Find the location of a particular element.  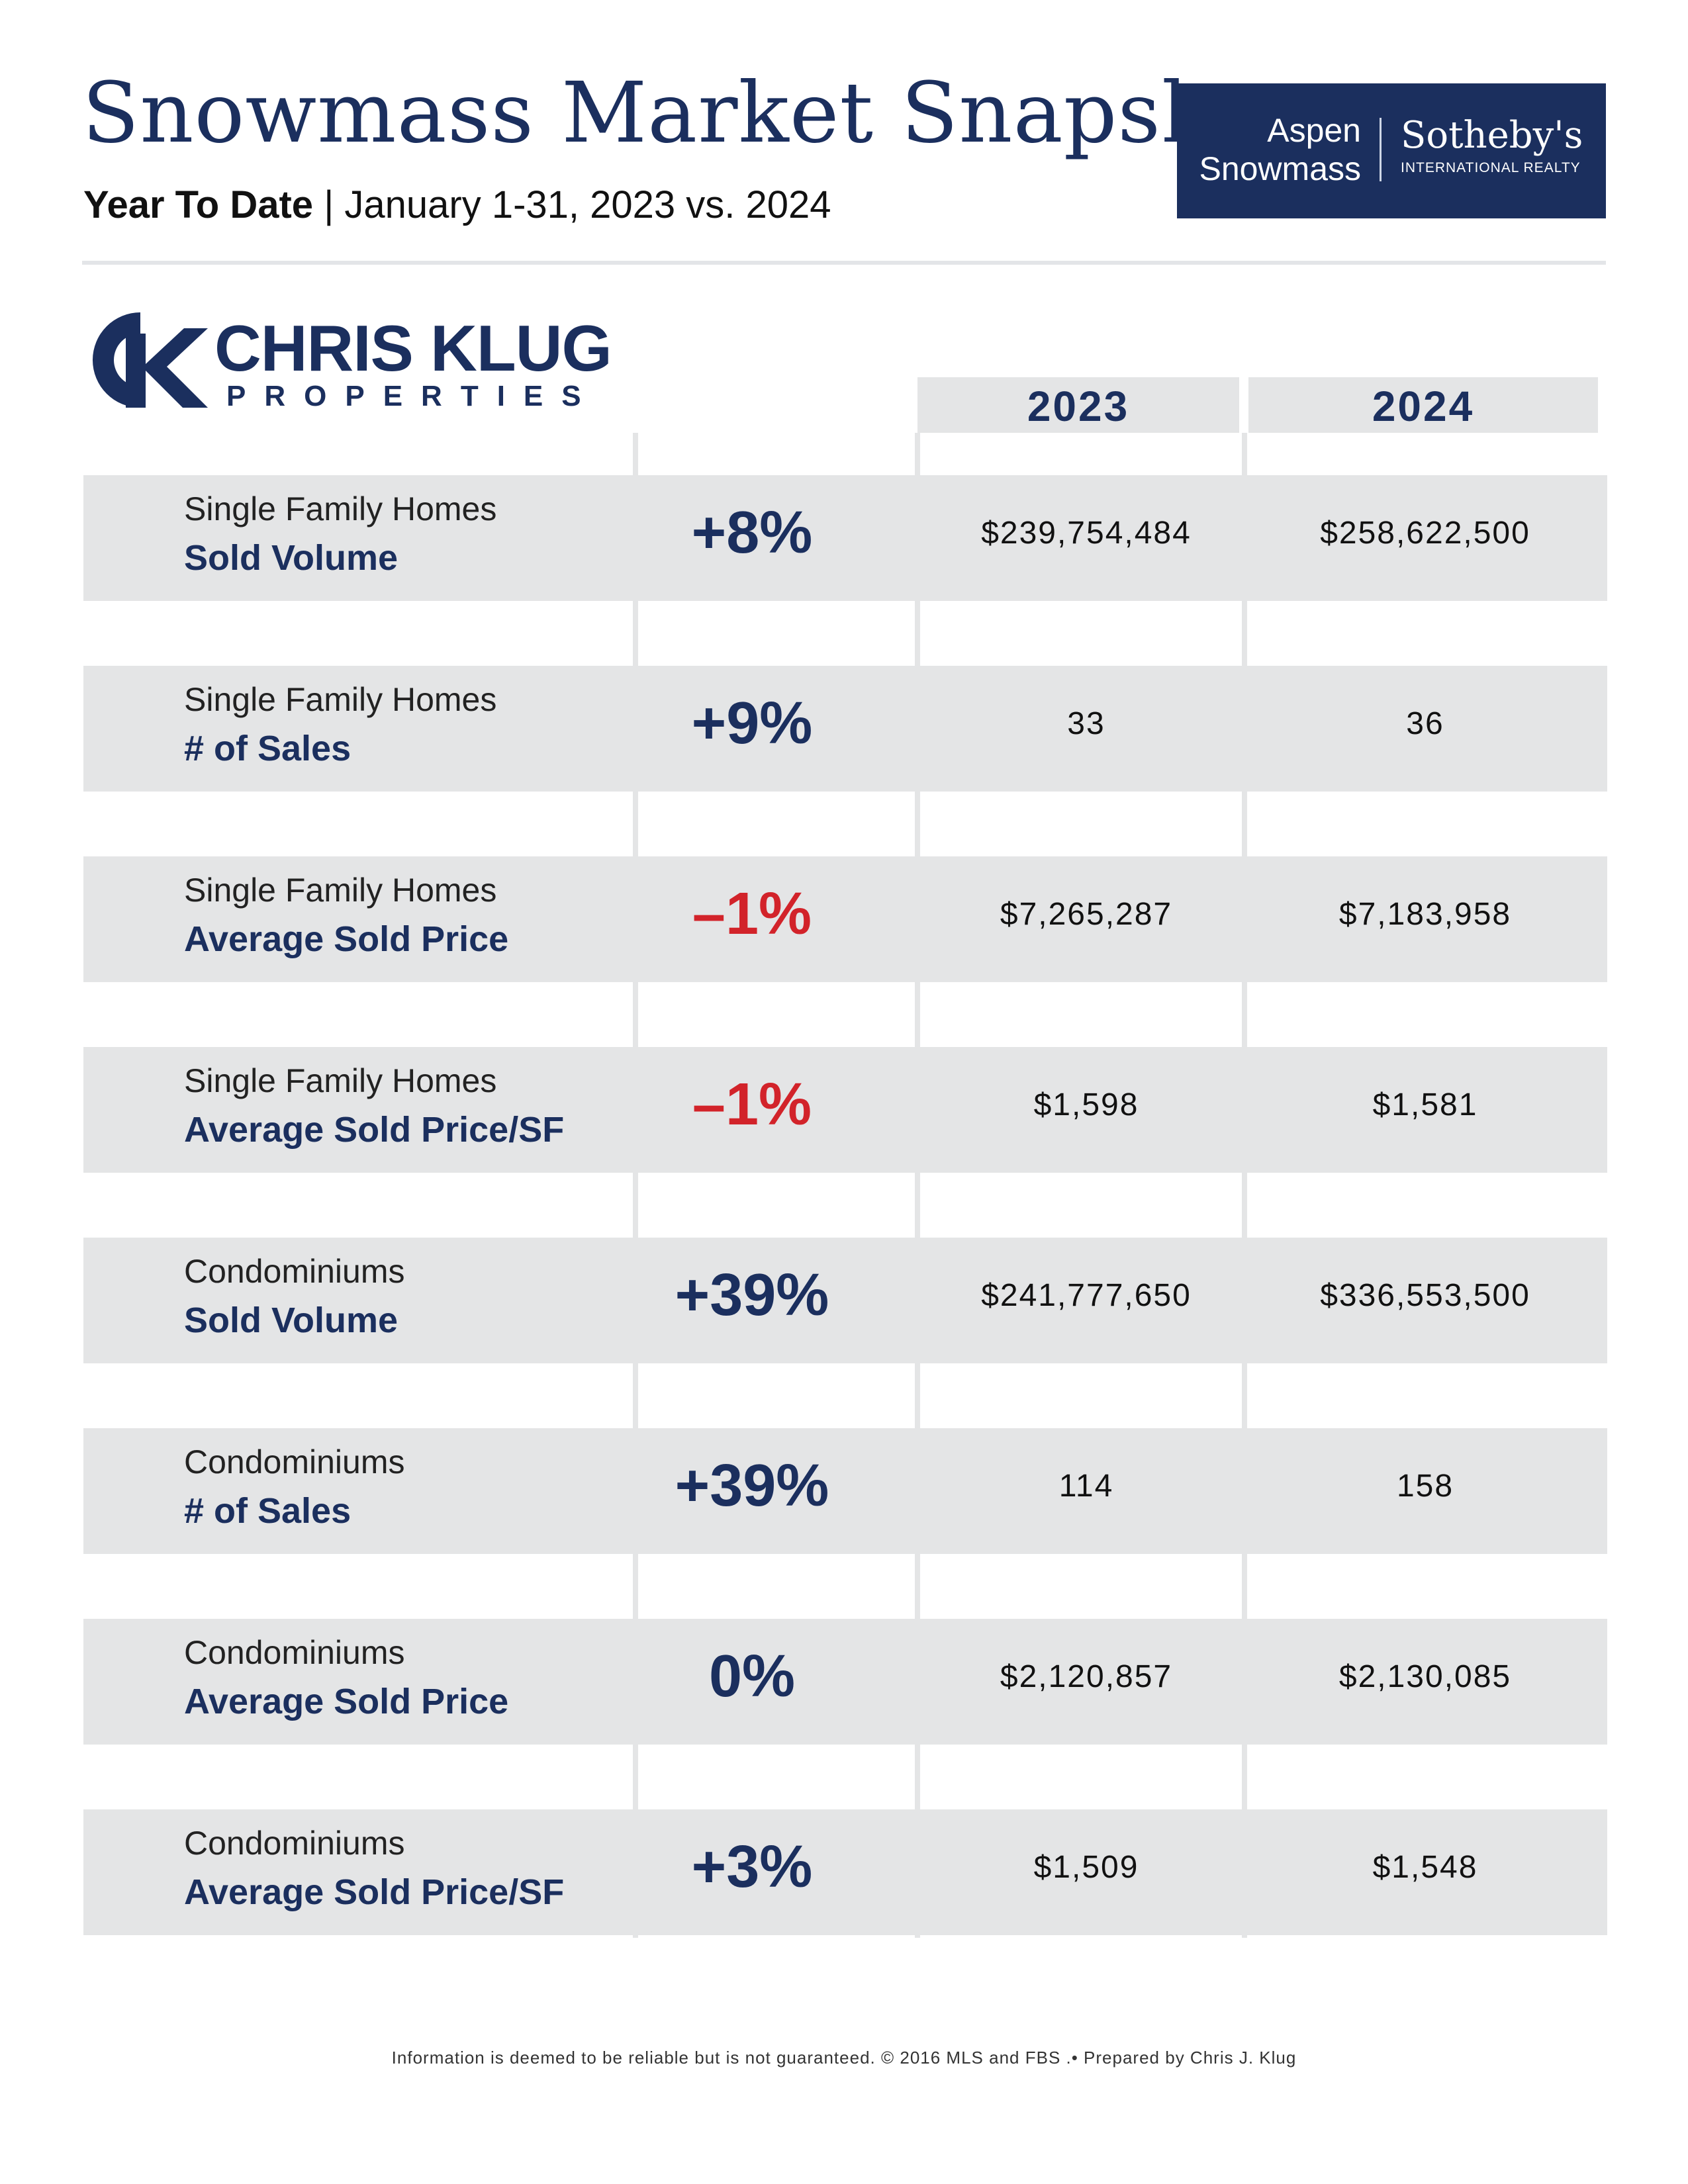

row-value-2023: $2,120,857 is located at coordinates (1086, 1676).